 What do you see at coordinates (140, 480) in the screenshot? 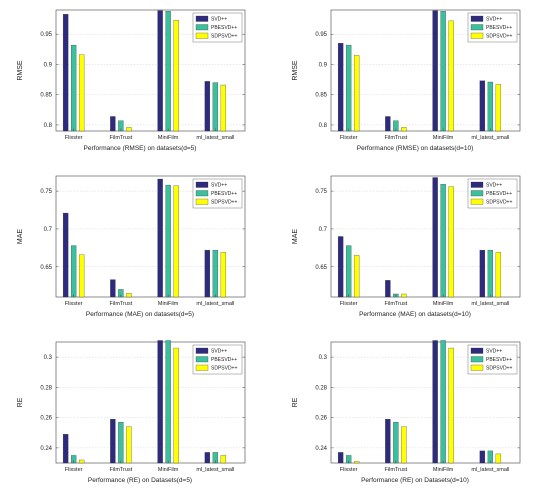
I see `chart-caption: Performance (RE) on Datasets(d=5)` at bounding box center [140, 480].